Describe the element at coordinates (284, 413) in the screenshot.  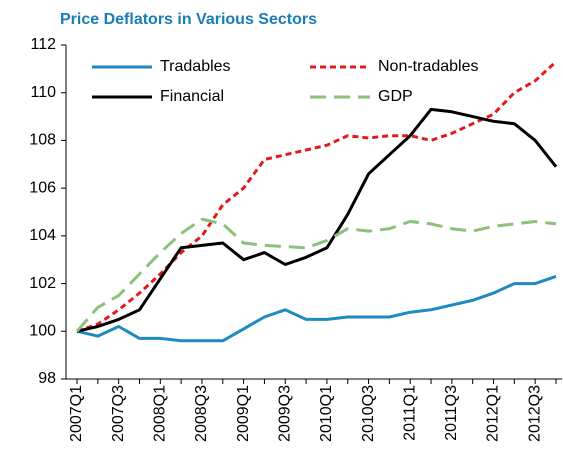
I see `x-tick-label: 2009Q3` at that location.